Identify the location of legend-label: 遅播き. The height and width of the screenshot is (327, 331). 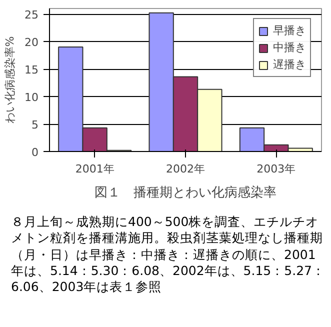
(289, 64).